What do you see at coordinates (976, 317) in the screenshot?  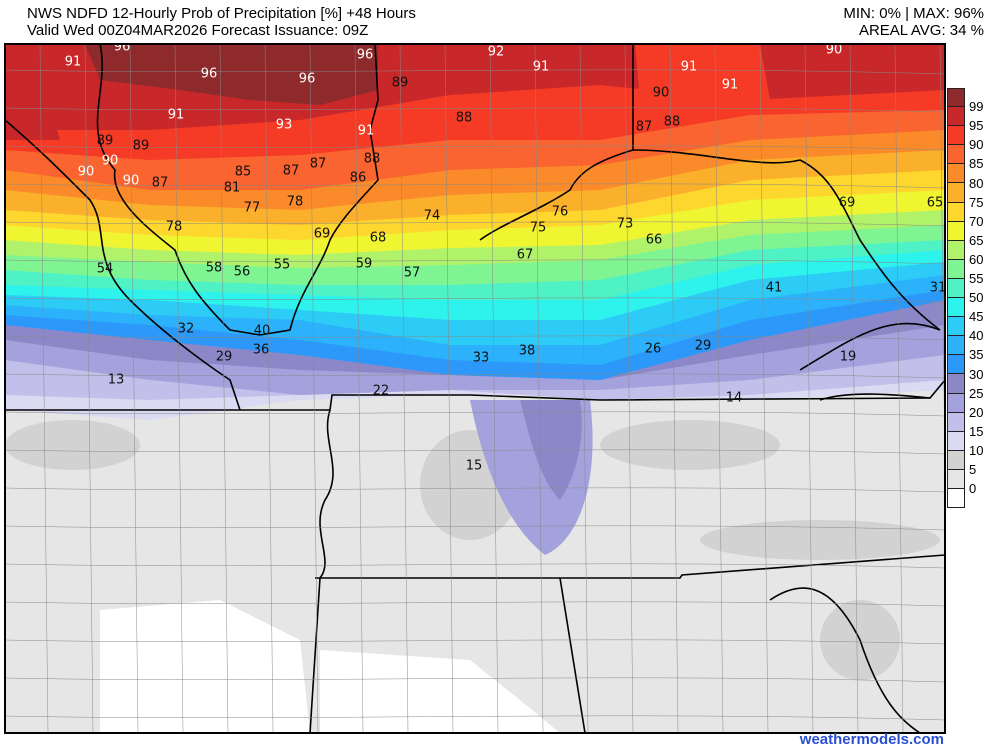 I see `legend-tick-label: 45` at bounding box center [976, 317].